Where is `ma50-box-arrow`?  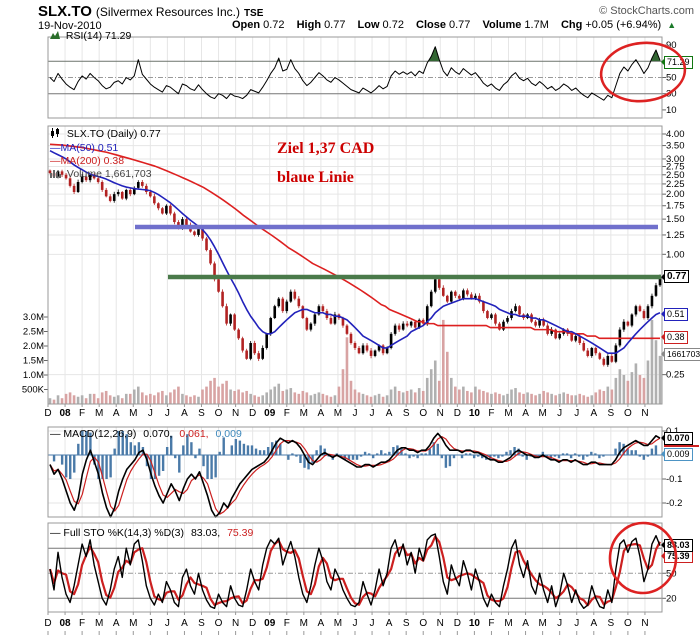
ma50-box-arrow is located at coordinates (661, 314).